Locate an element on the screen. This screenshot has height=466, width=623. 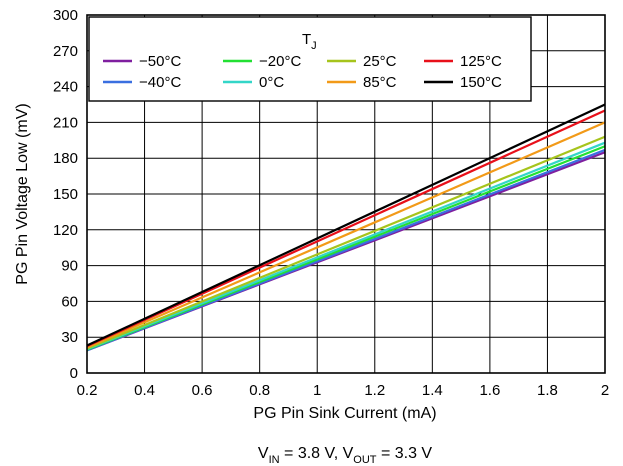
caption-vin-value: = 3.8 V, is located at coordinates (311, 453).